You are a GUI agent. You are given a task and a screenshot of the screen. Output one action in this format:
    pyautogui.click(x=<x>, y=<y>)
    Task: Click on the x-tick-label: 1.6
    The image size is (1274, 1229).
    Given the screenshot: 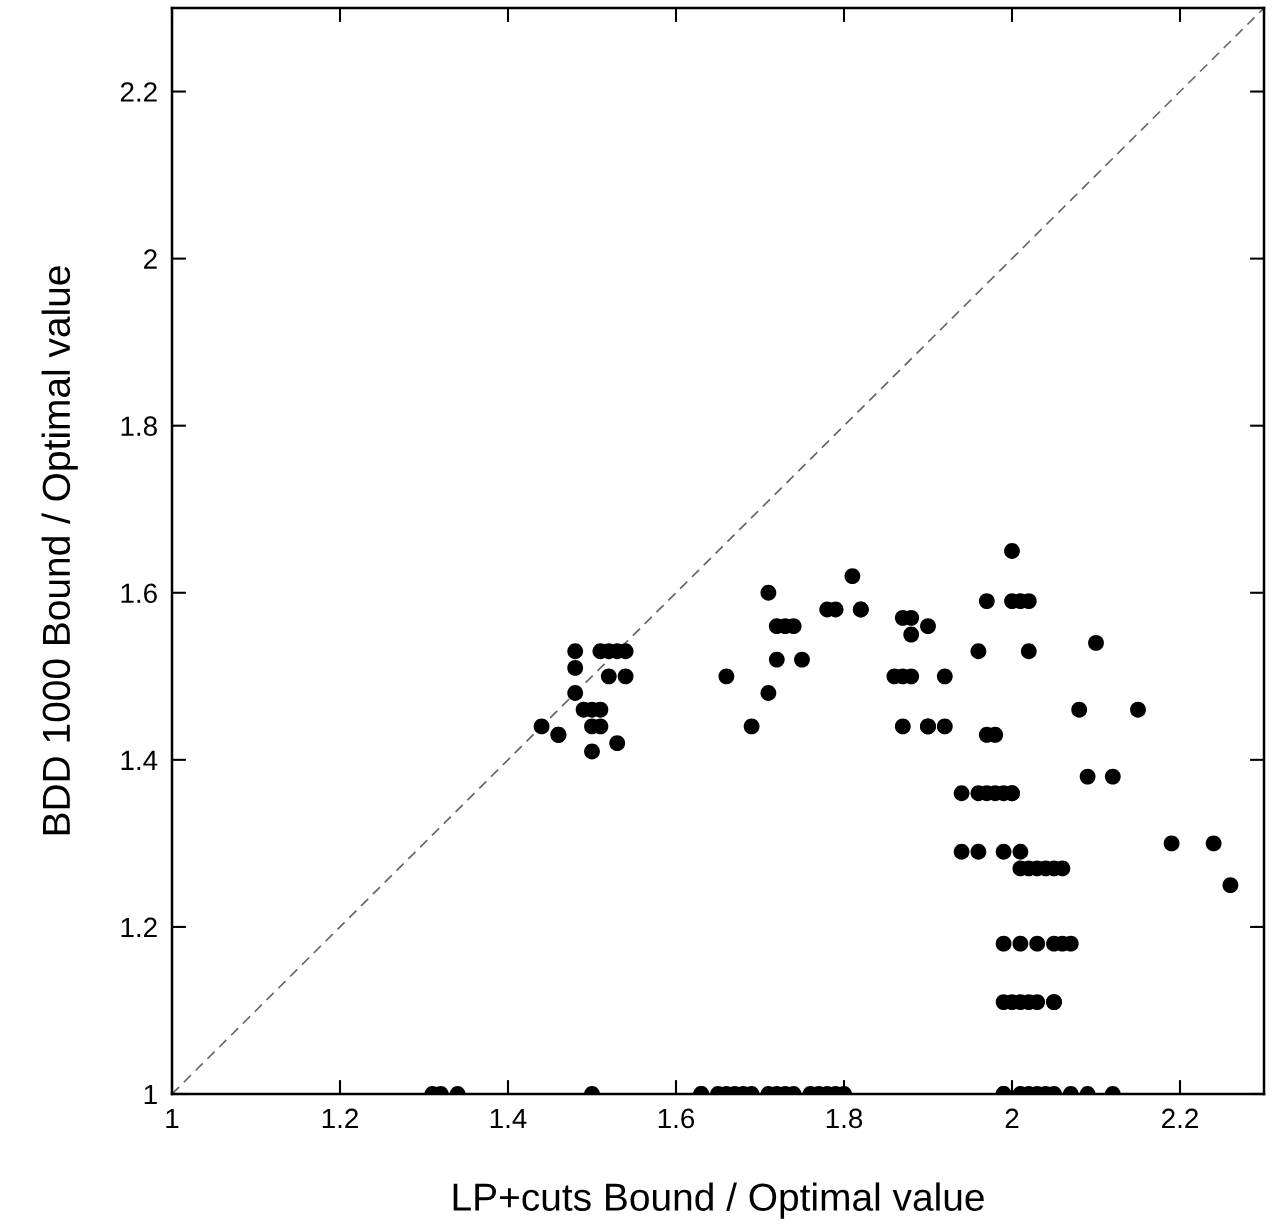 What is the action you would take?
    pyautogui.click(x=676, y=1118)
    